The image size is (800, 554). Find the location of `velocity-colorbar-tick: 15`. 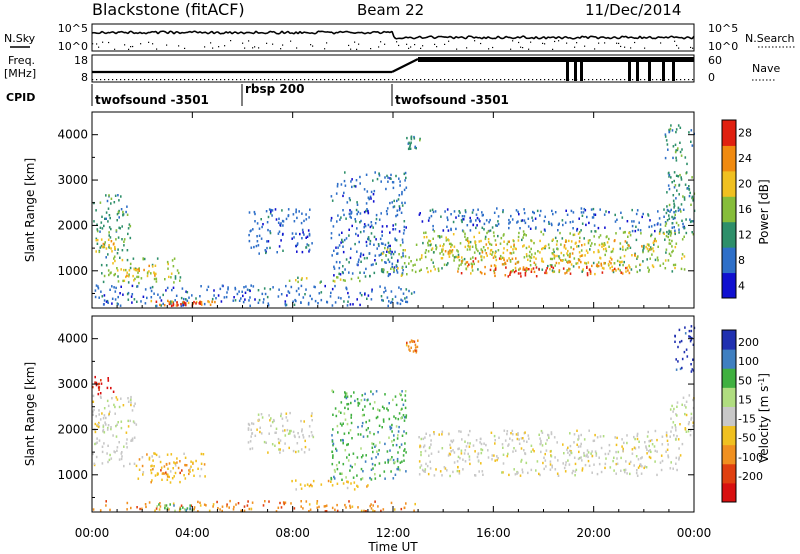

velocity-colorbar-tick: 15 is located at coordinates (745, 399).